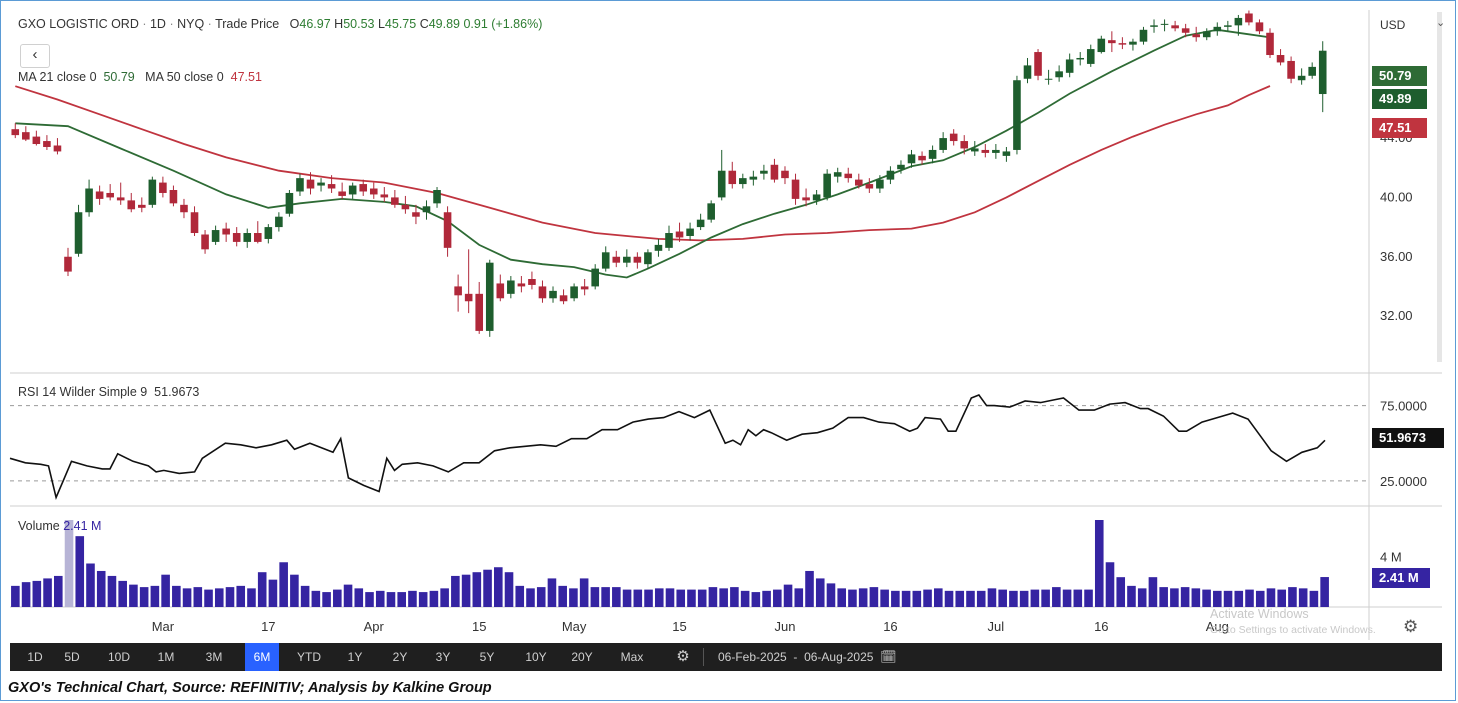  I want to click on rsi-panel, so click(689, 447).